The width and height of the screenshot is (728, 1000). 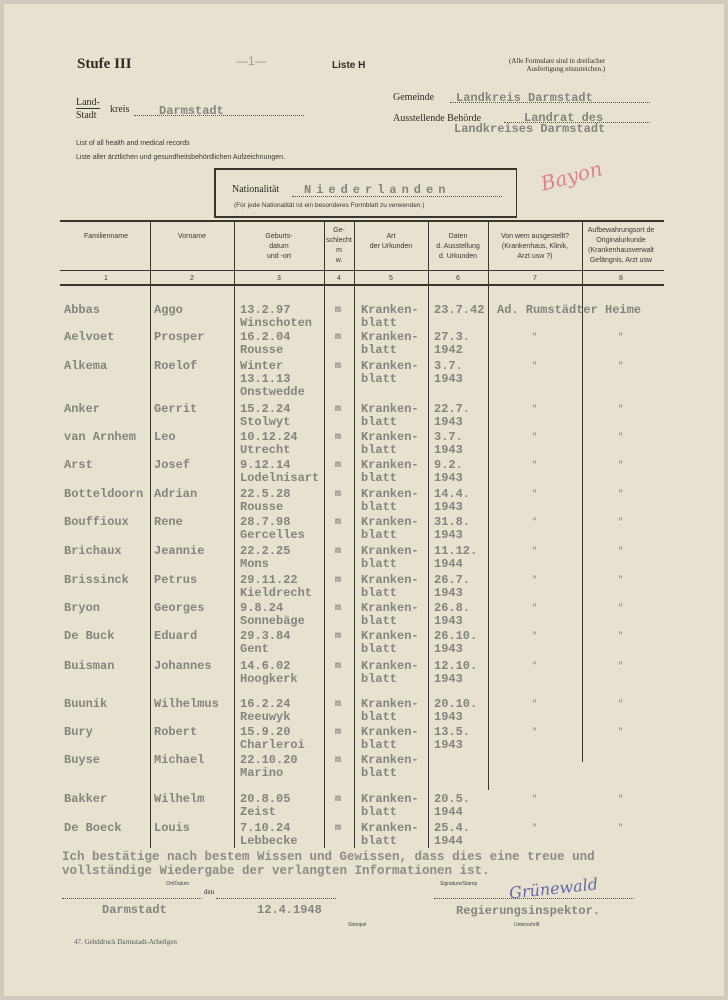 I want to click on family-name-cell: Brichaux, so click(x=93, y=551).